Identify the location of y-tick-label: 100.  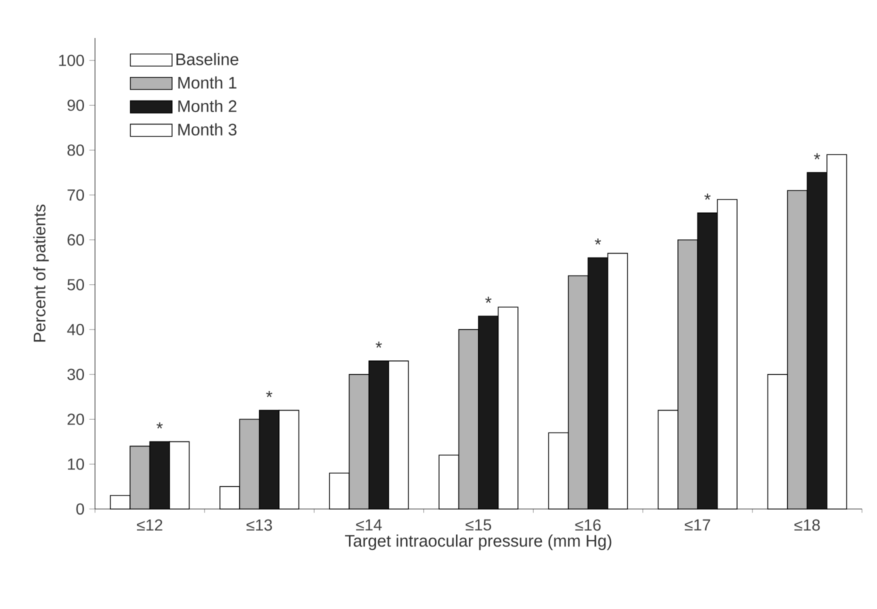
(71, 60).